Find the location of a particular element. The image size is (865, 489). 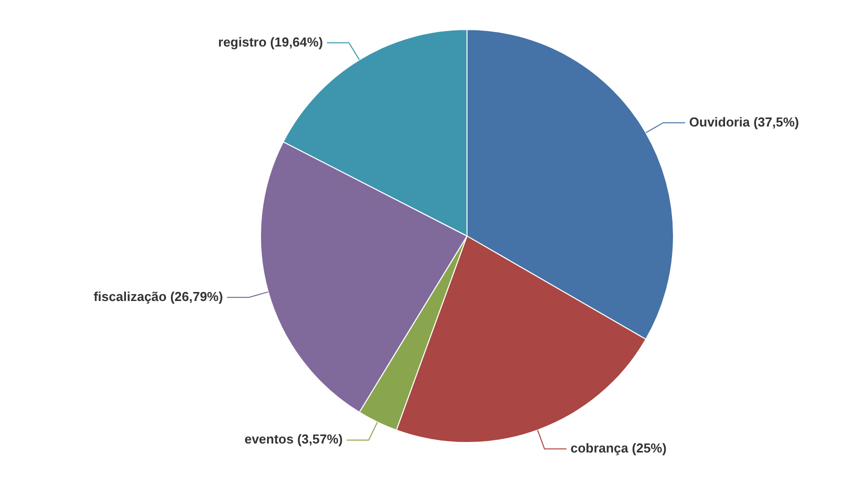

slice-label: fiscalização (26,79%) is located at coordinates (158, 296).